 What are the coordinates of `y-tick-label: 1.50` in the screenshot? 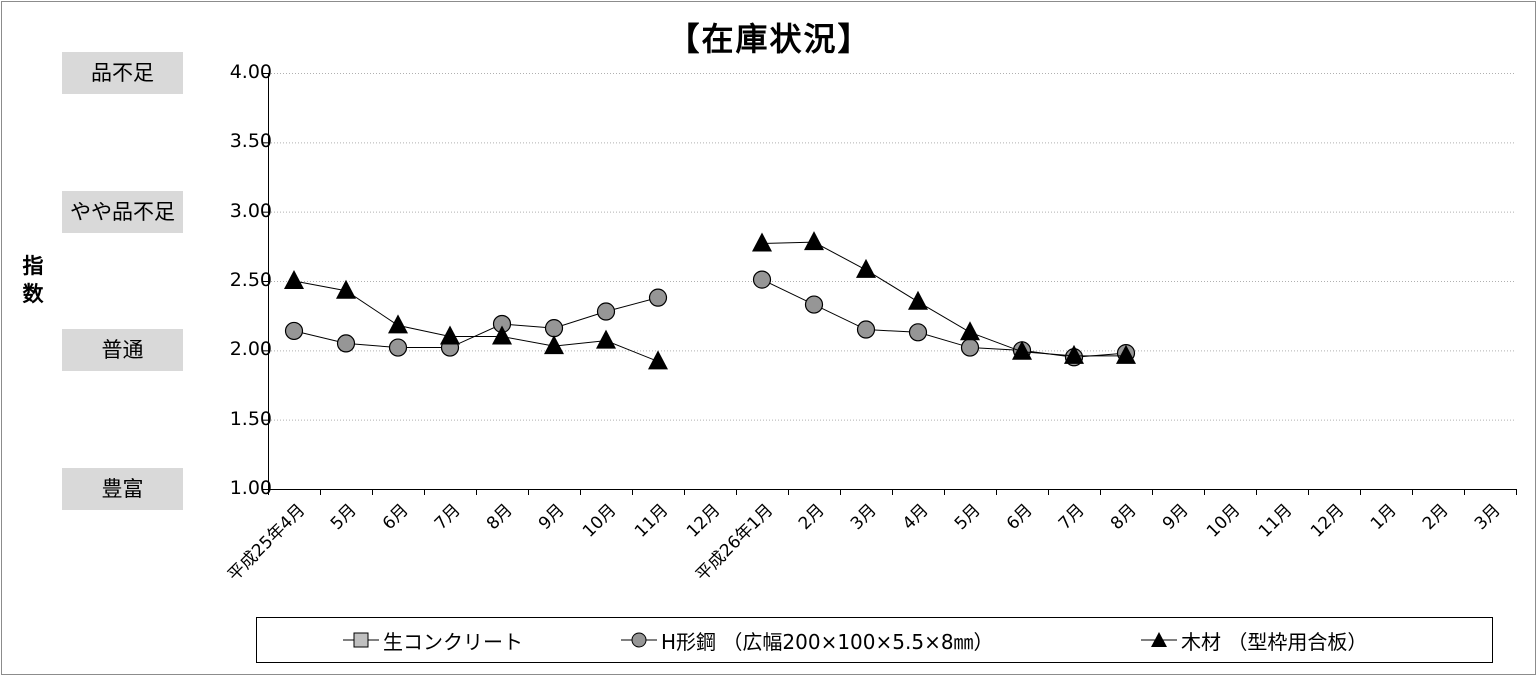 It's located at (250, 418).